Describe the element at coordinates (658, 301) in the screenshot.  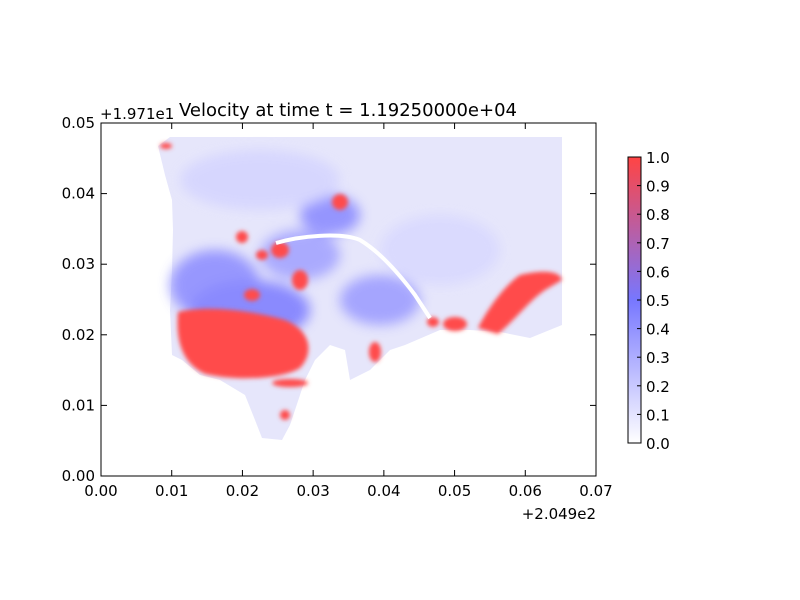
I see `colorbar-tick-label: 0.5` at that location.